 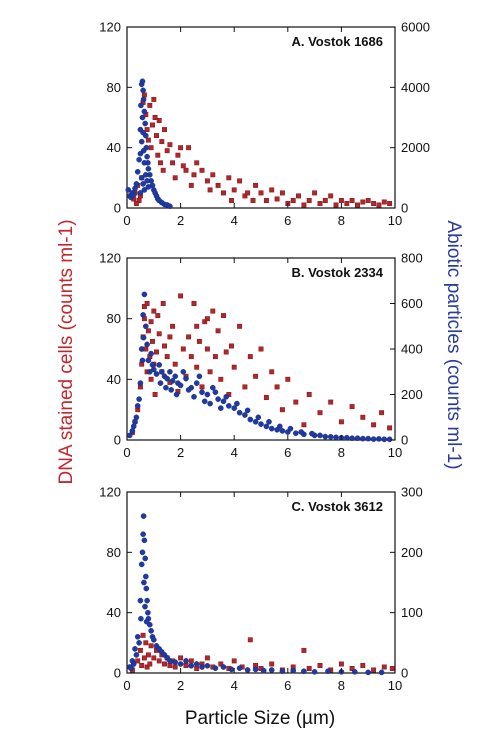 I want to click on y-tick-label-left: 120, so click(x=110, y=258).